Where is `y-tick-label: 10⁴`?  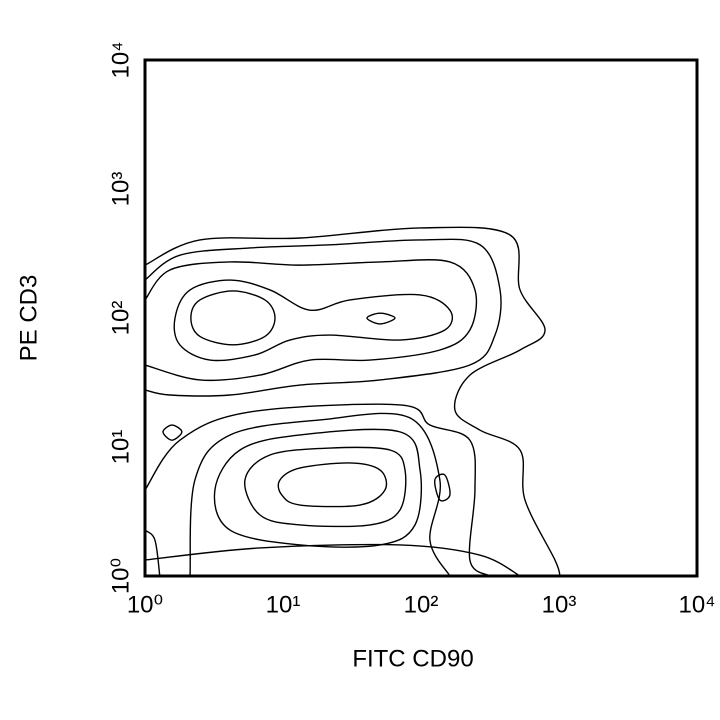
y-tick-label: 10⁴ is located at coordinates (120, 59).